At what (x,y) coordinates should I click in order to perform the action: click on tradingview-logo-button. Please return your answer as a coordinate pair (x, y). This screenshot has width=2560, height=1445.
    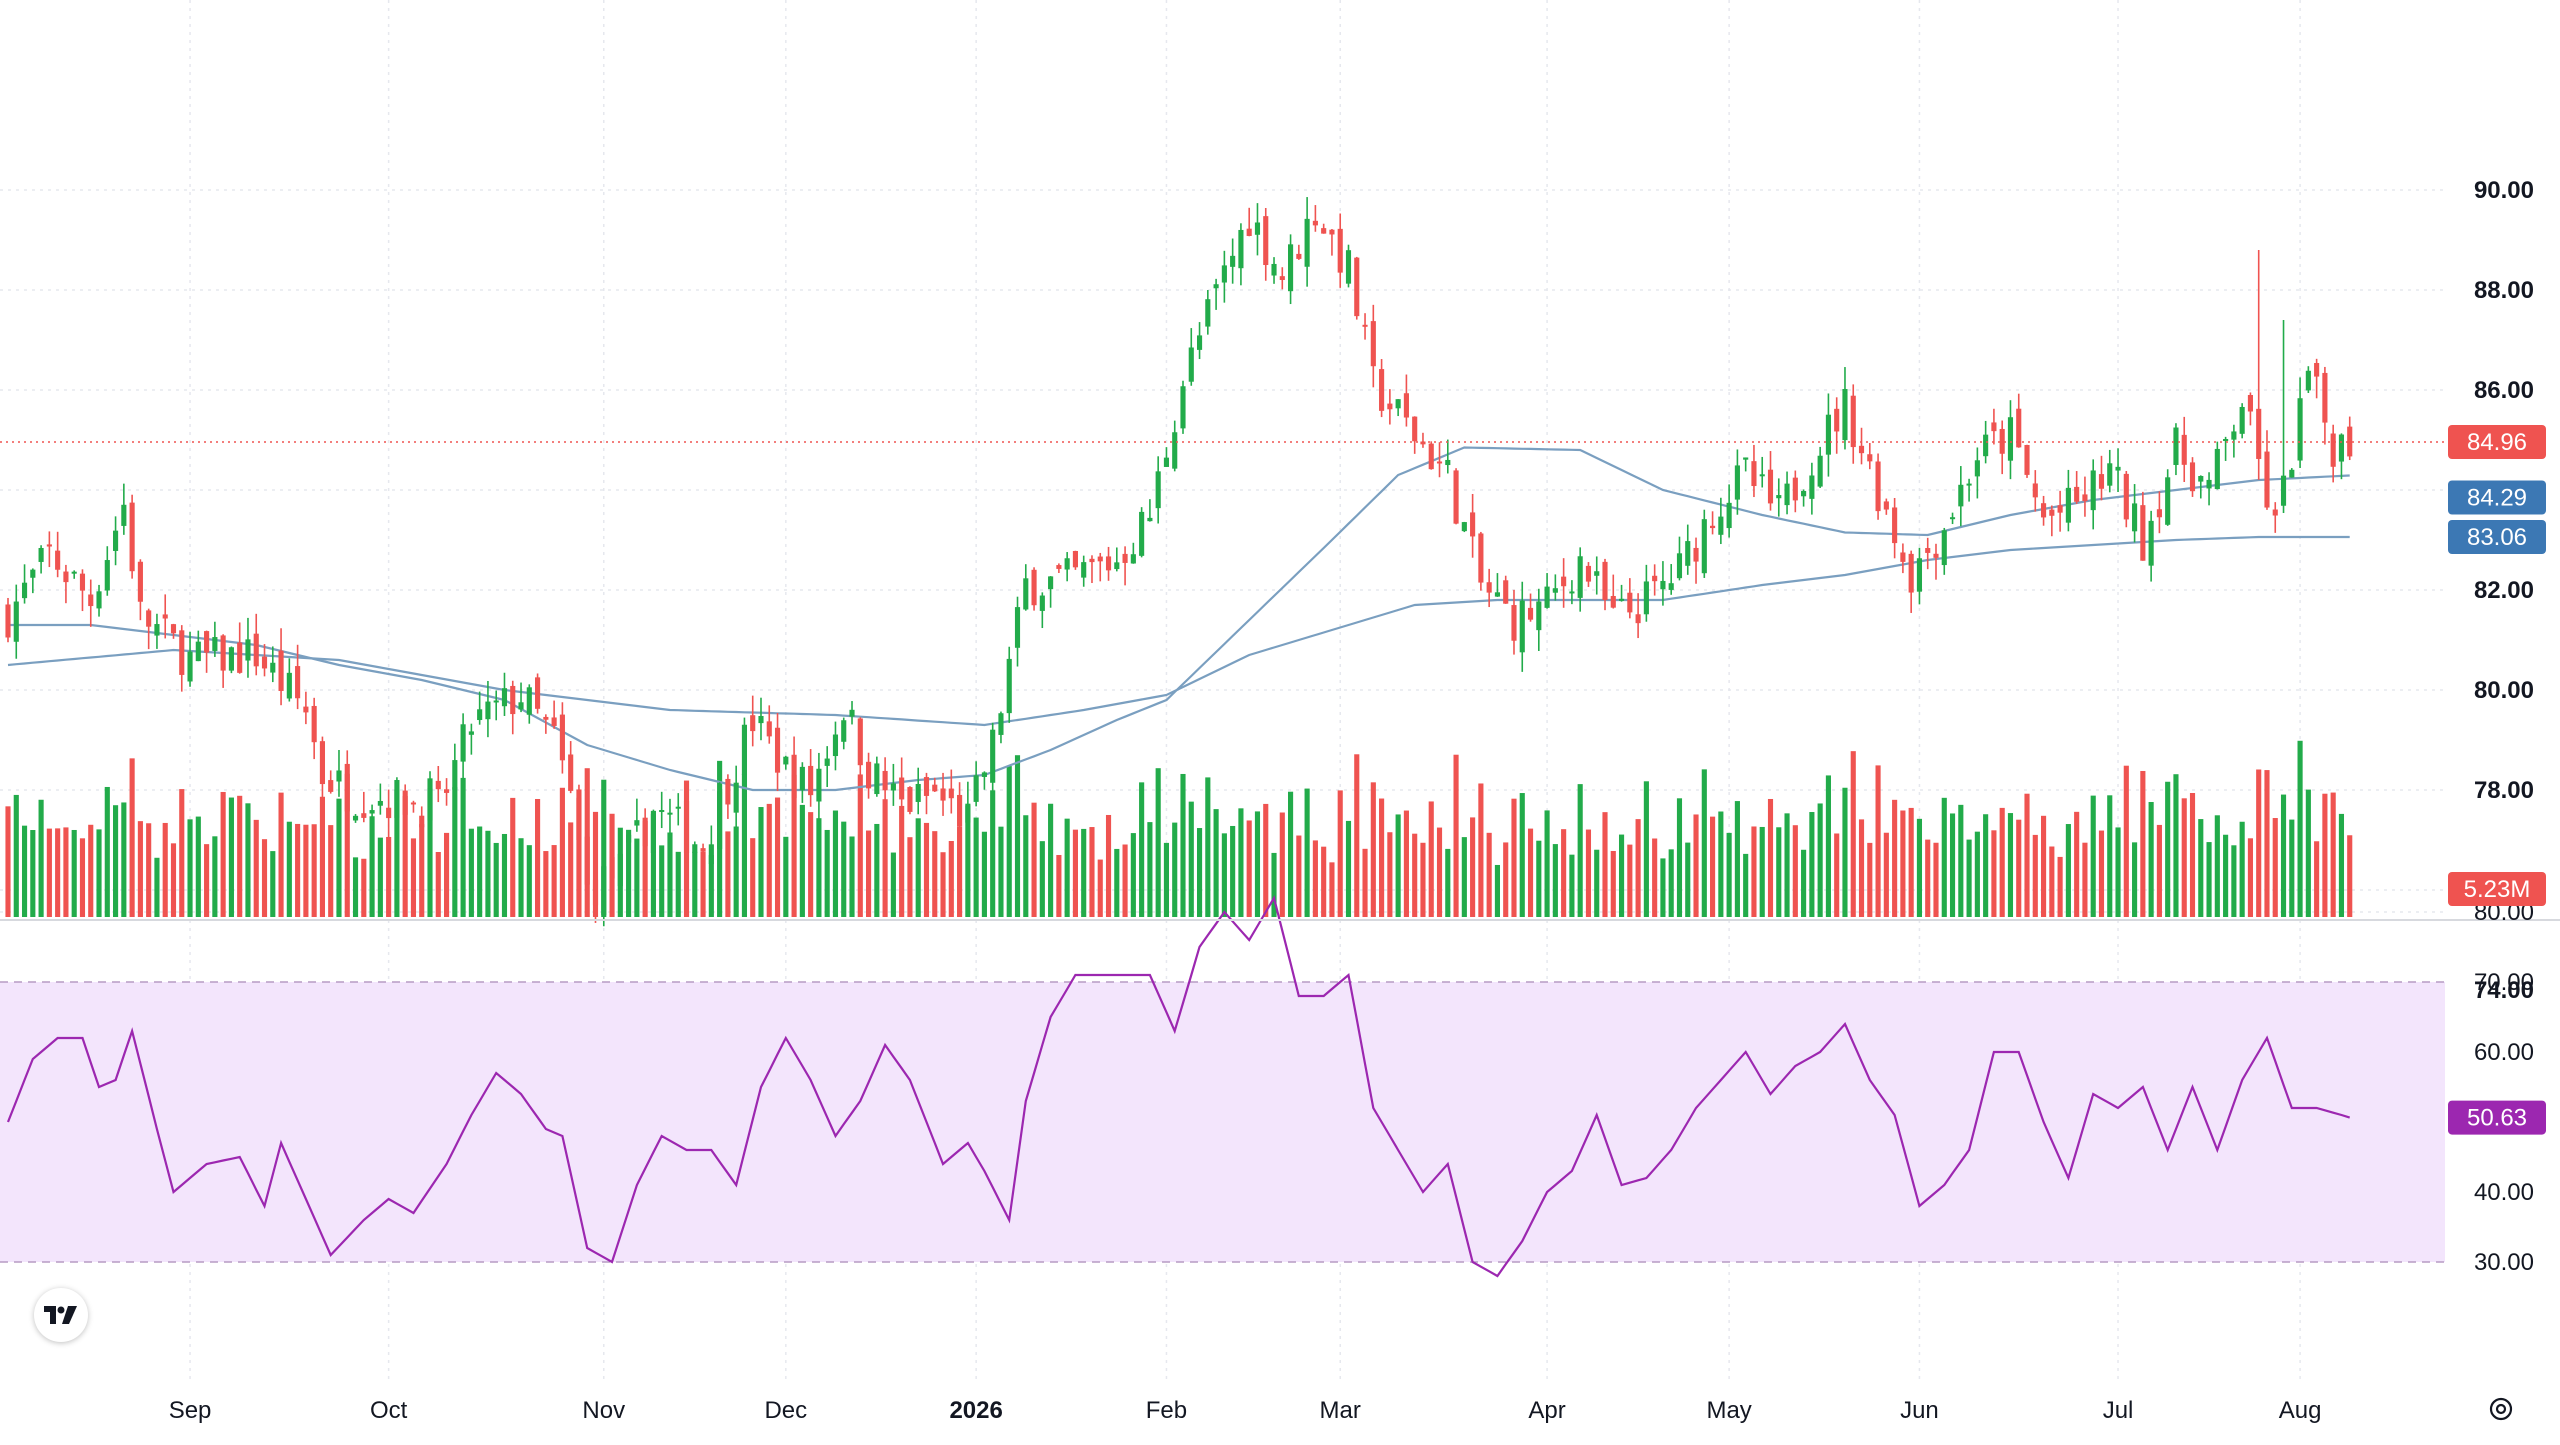
    Looking at the image, I should click on (61, 1315).